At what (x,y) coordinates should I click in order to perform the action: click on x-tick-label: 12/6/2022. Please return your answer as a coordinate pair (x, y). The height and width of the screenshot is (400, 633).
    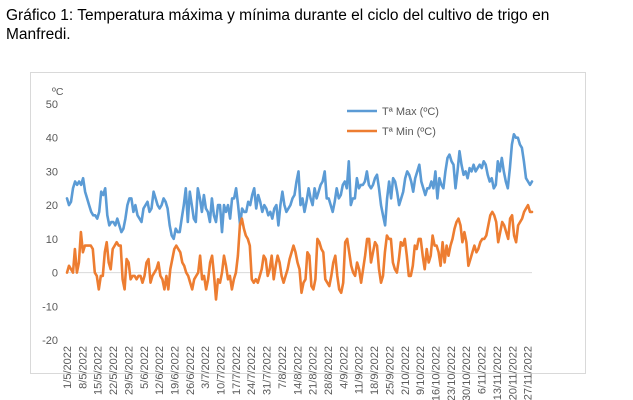
    Looking at the image, I should click on (160, 370).